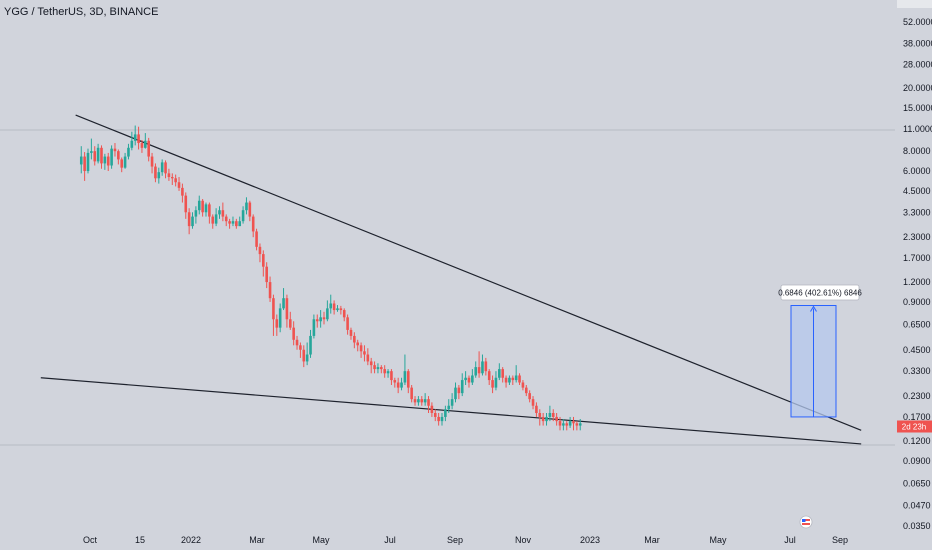 Image resolution: width=932 pixels, height=550 pixels. What do you see at coordinates (917, 483) in the screenshot?
I see `y-tick-label: 0.0650` at bounding box center [917, 483].